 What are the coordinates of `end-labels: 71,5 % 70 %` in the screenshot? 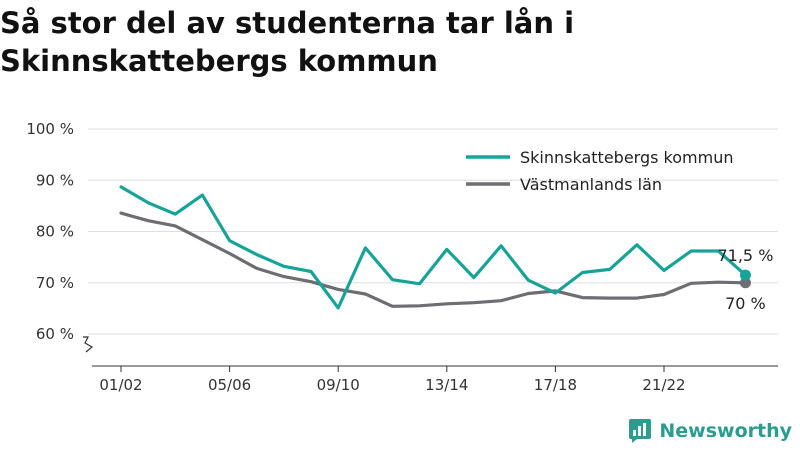 It's located at (745, 279).